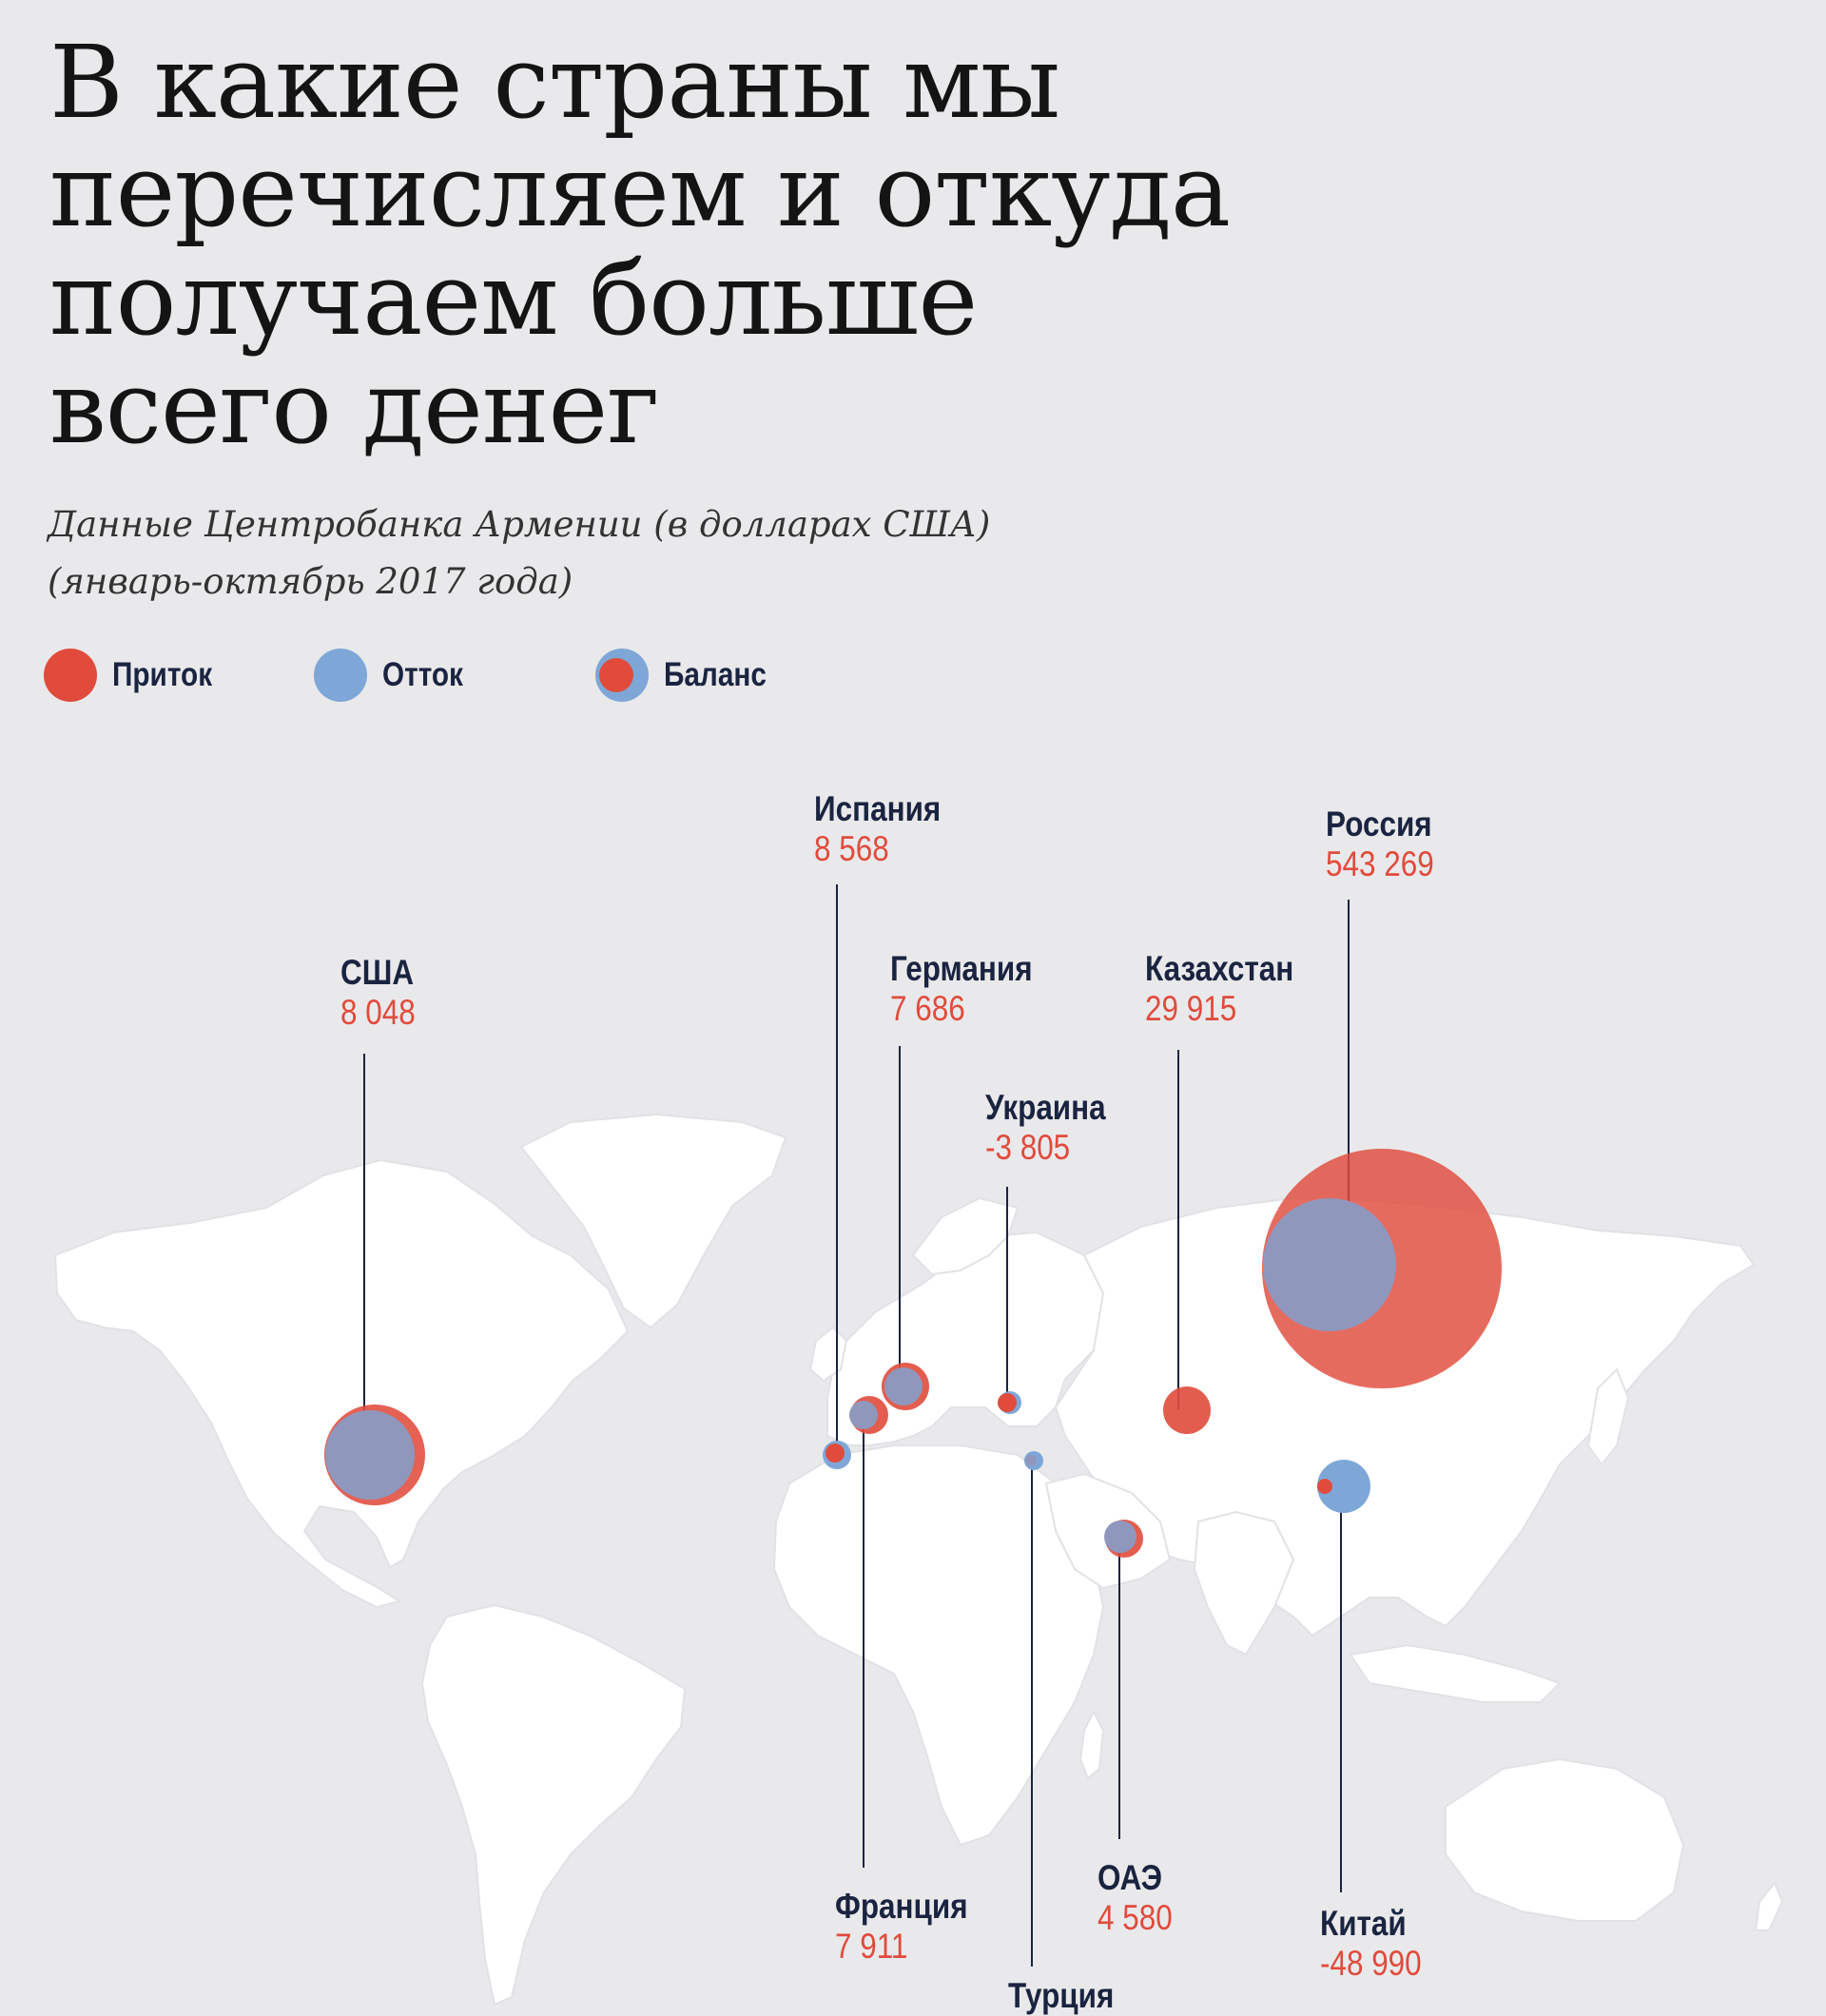  What do you see at coordinates (71, 676) in the screenshot?
I see `inflow-dot-icon` at bounding box center [71, 676].